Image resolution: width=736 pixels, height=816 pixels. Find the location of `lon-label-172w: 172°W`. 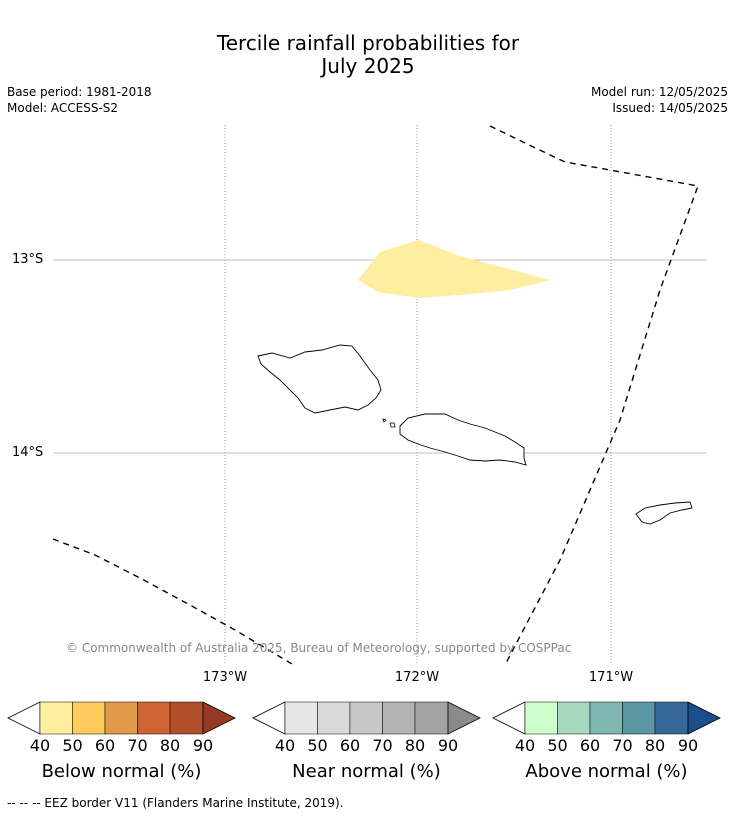

lon-label-172w: 172°W is located at coordinates (417, 677).